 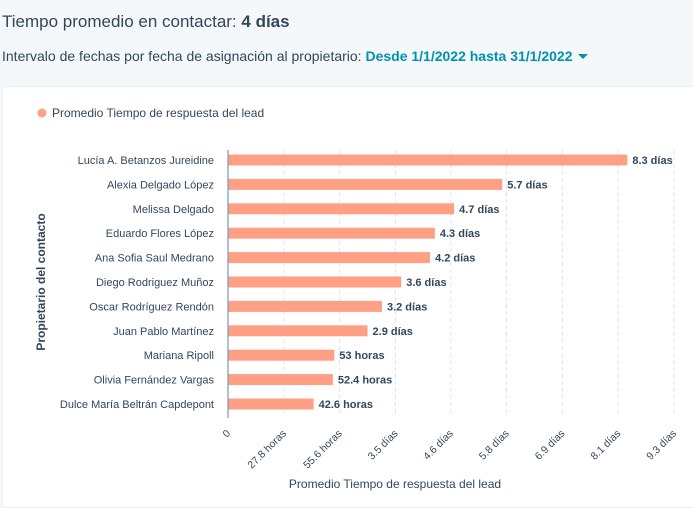 What do you see at coordinates (455, 259) in the screenshot?
I see `value-label: 4.2 días` at bounding box center [455, 259].